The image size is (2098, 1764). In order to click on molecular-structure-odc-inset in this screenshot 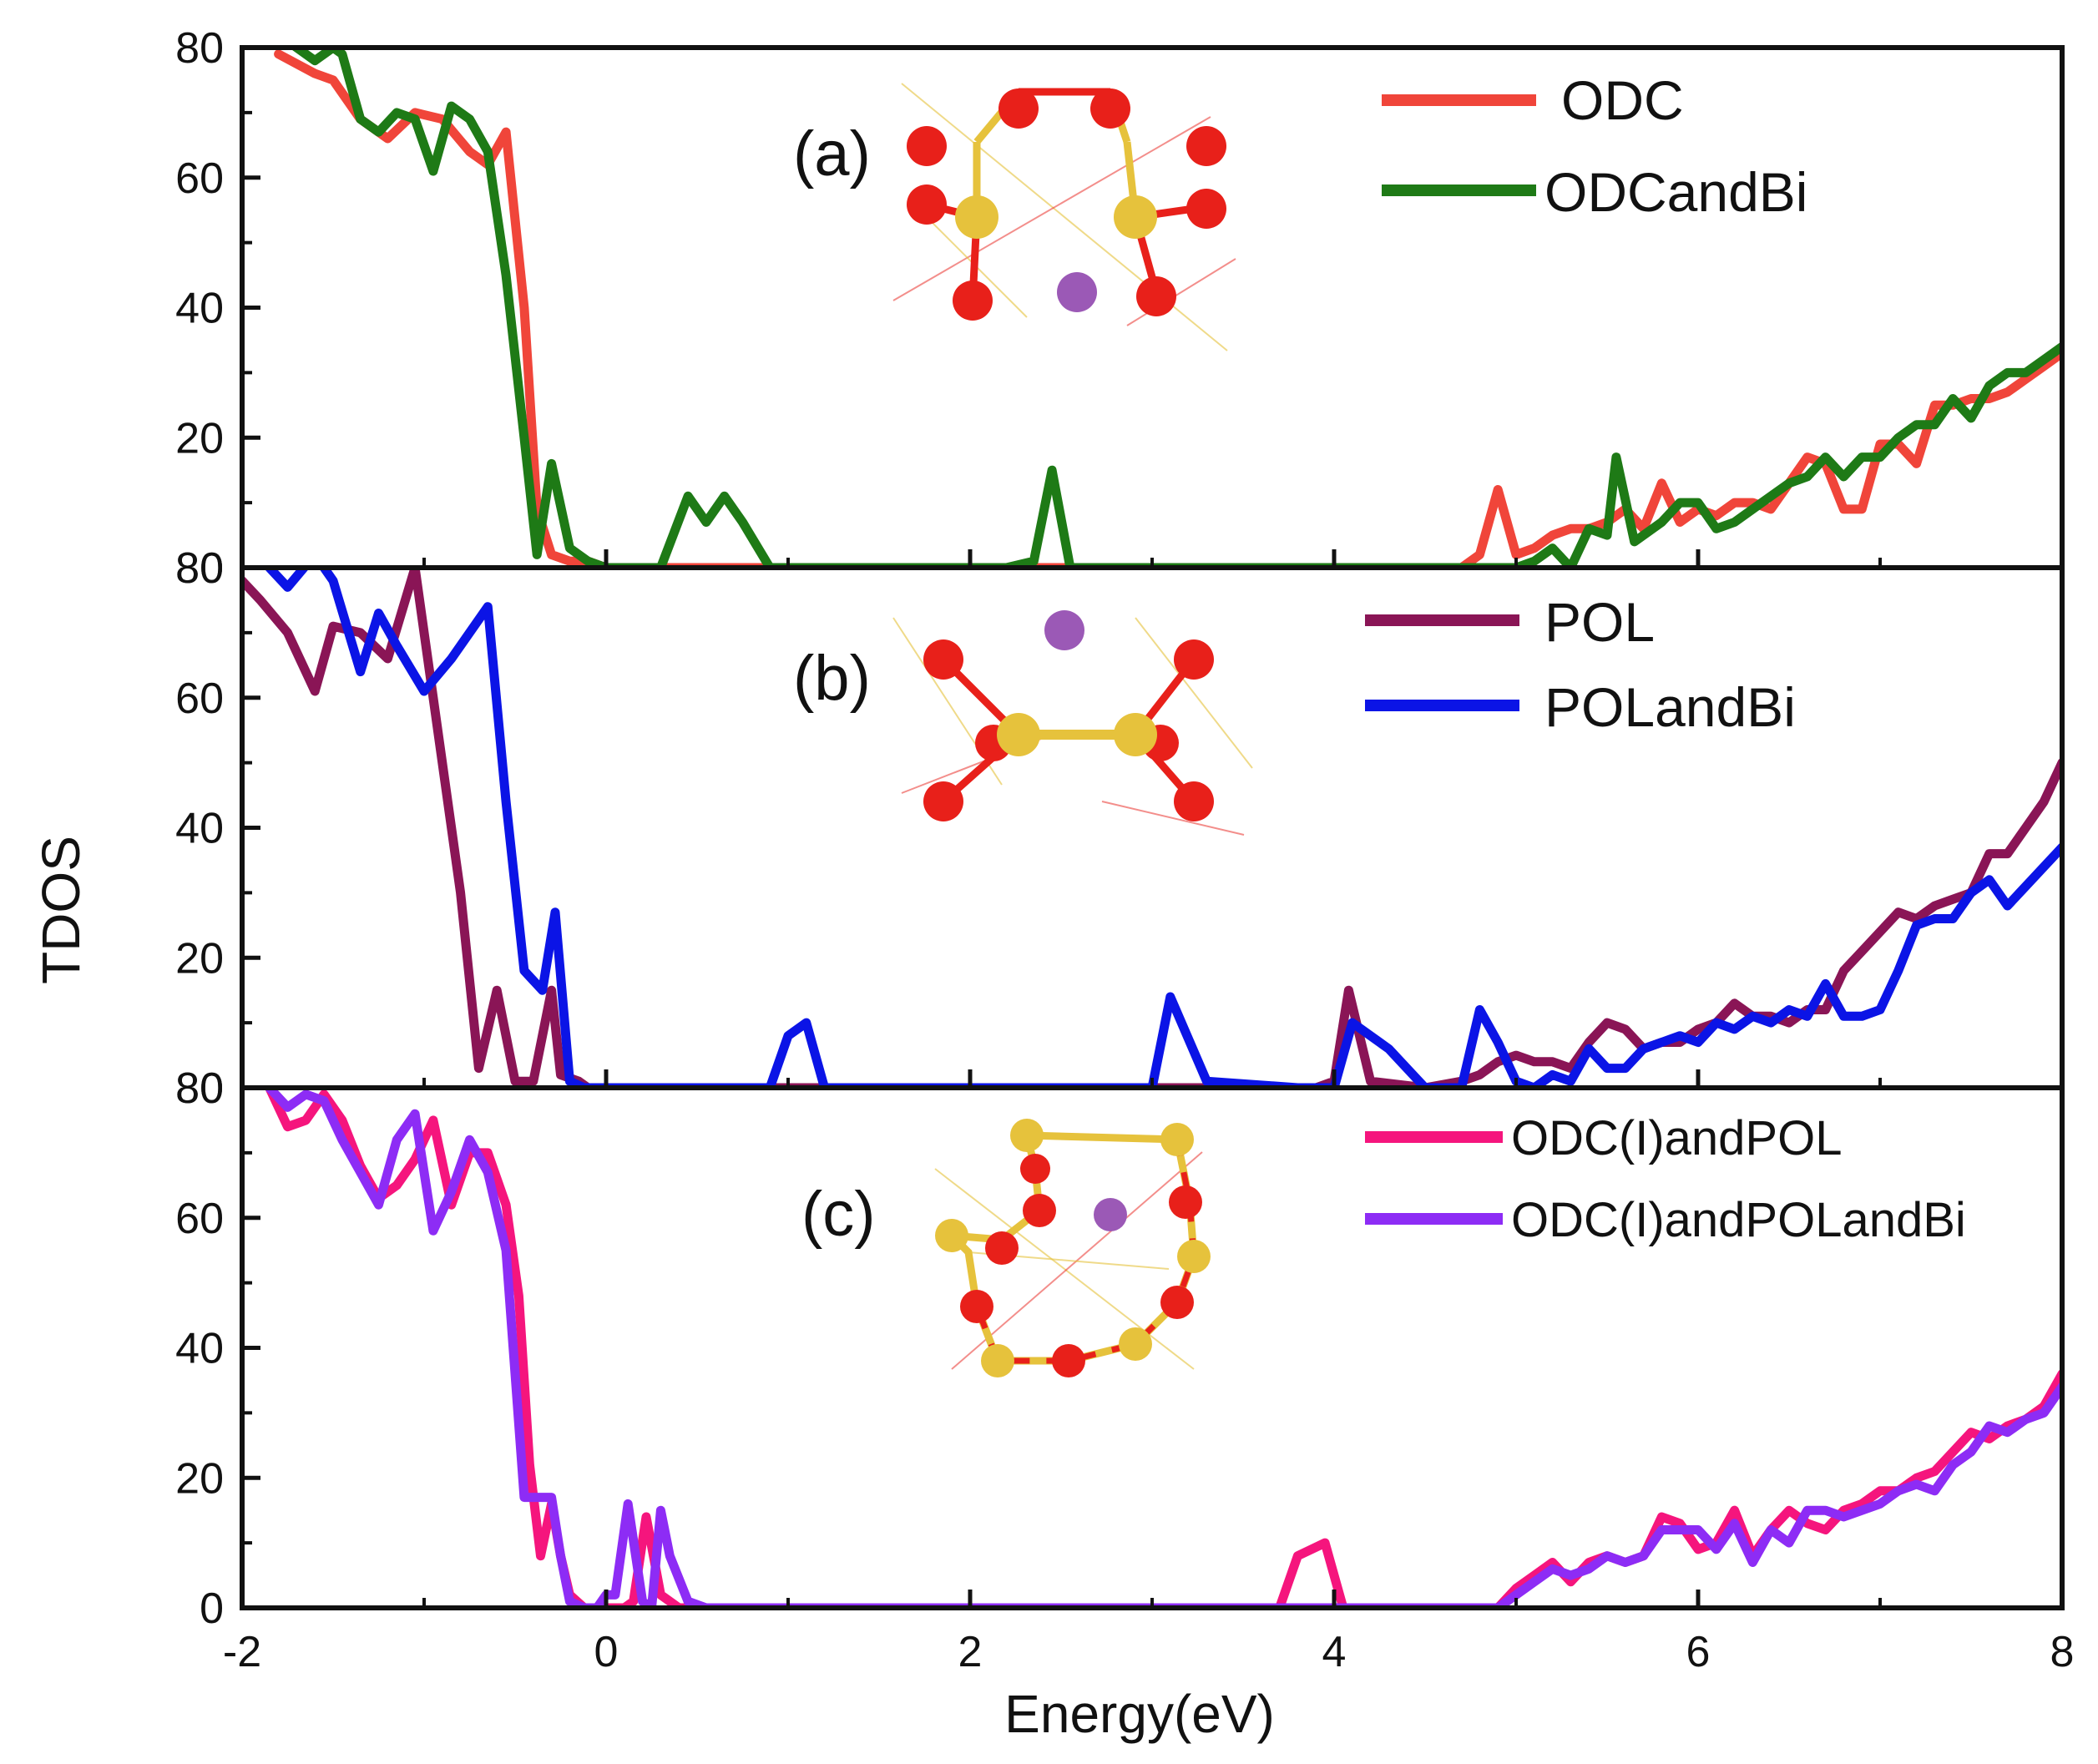, I will do `click(1064, 217)`.